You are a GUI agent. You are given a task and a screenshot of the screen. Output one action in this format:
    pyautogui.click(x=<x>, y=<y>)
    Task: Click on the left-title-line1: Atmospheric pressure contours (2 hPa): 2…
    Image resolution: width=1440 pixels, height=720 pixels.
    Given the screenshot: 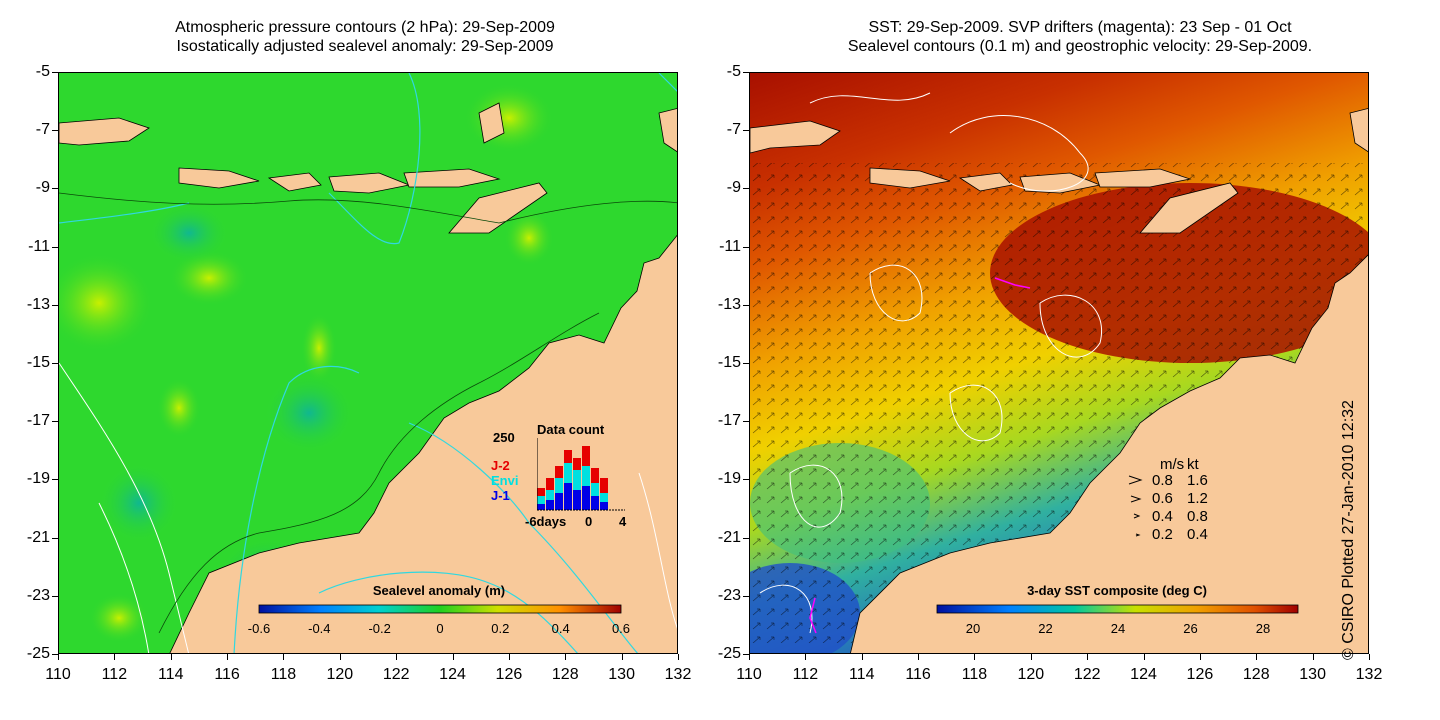 What is the action you would take?
    pyautogui.click(x=365, y=27)
    